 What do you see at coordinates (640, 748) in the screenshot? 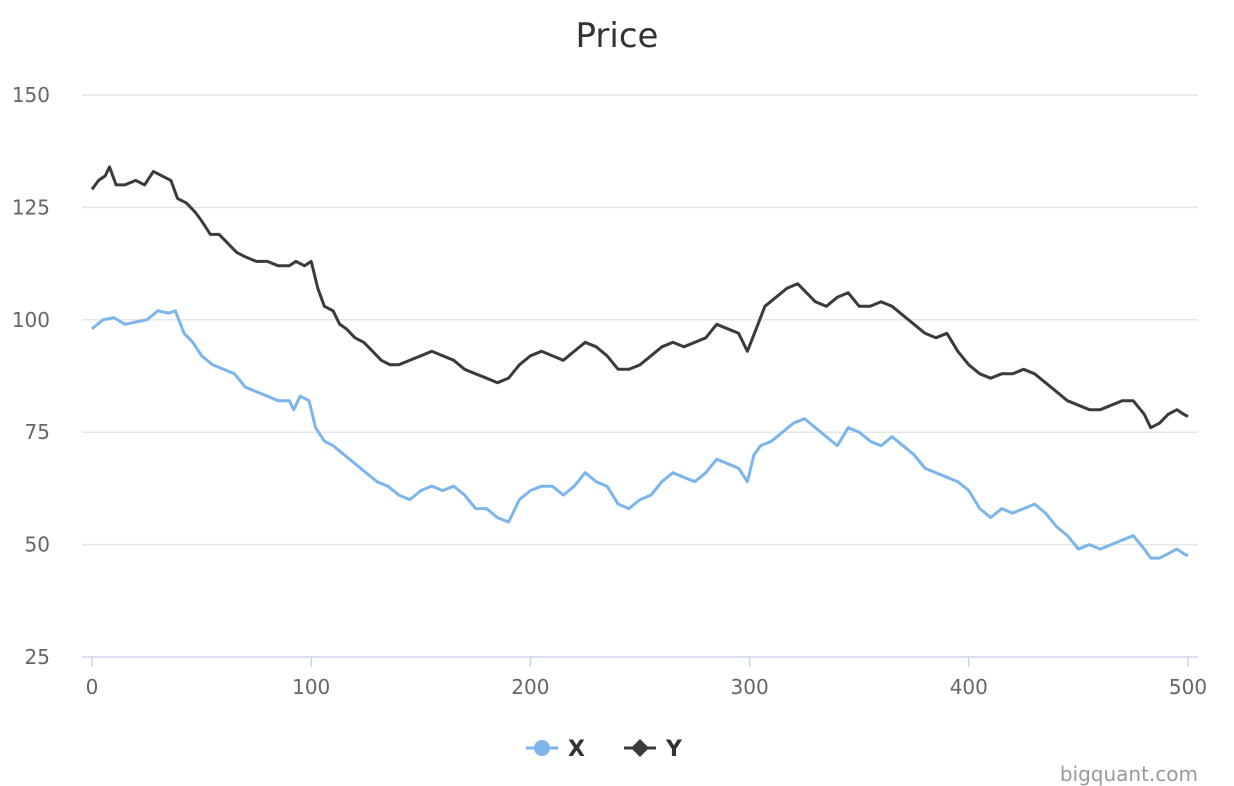
I see `diamond-marker-icon` at bounding box center [640, 748].